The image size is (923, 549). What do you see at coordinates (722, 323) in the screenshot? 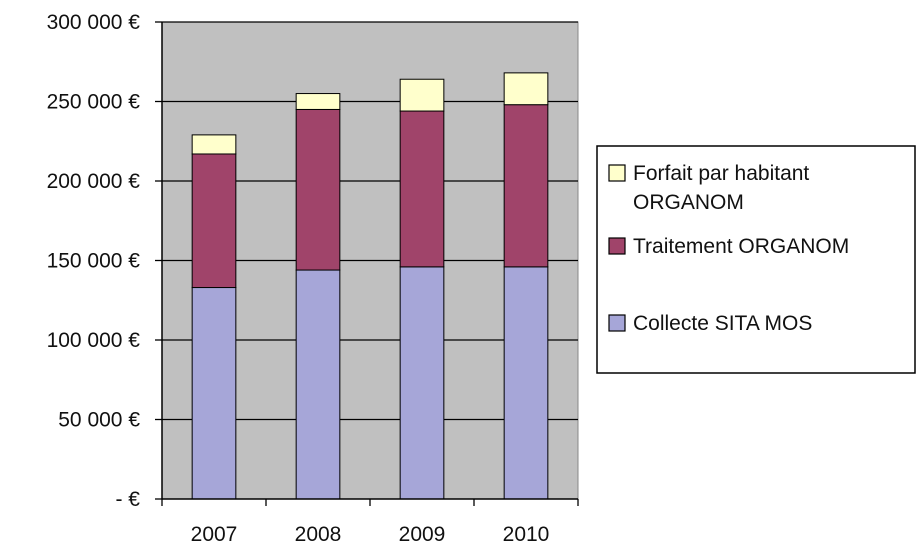
I see `legend-label-collecte-sita-mos: Collecte SITA MOS` at bounding box center [722, 323].